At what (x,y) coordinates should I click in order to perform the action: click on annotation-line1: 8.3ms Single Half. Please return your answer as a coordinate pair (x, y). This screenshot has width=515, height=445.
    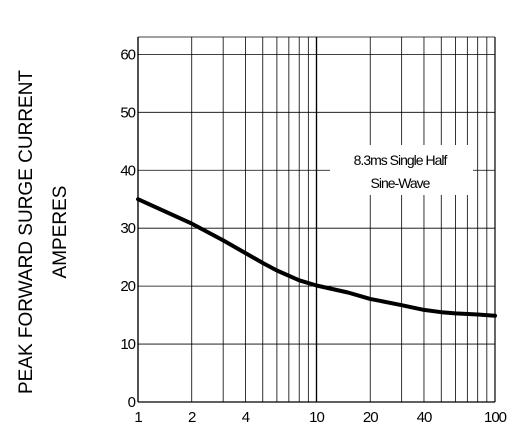
    Looking at the image, I should click on (401, 160).